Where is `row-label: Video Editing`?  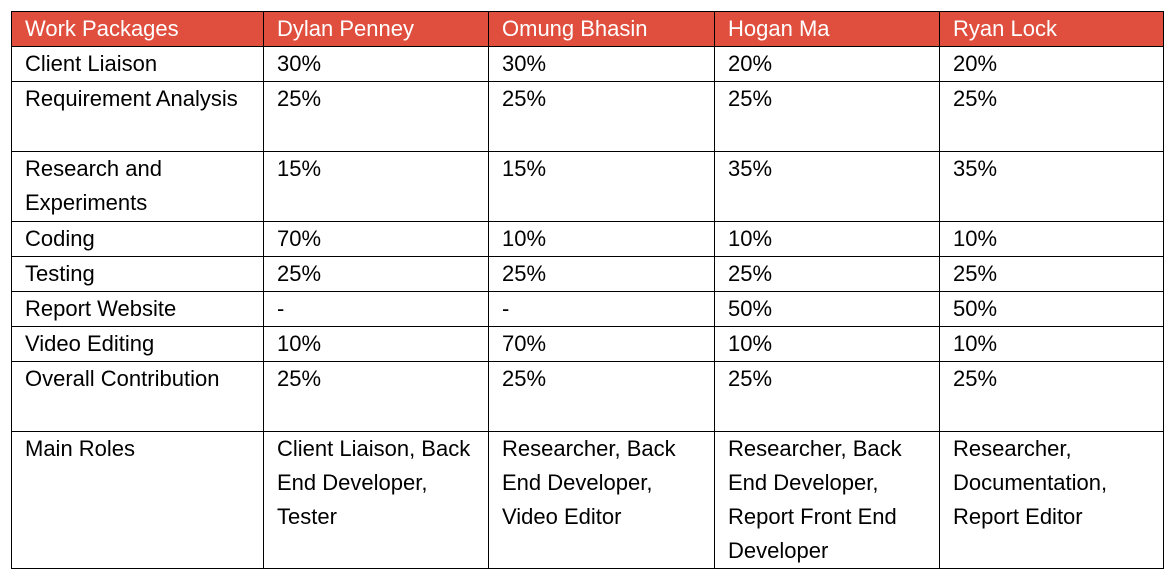 row-label: Video Editing is located at coordinates (137, 344).